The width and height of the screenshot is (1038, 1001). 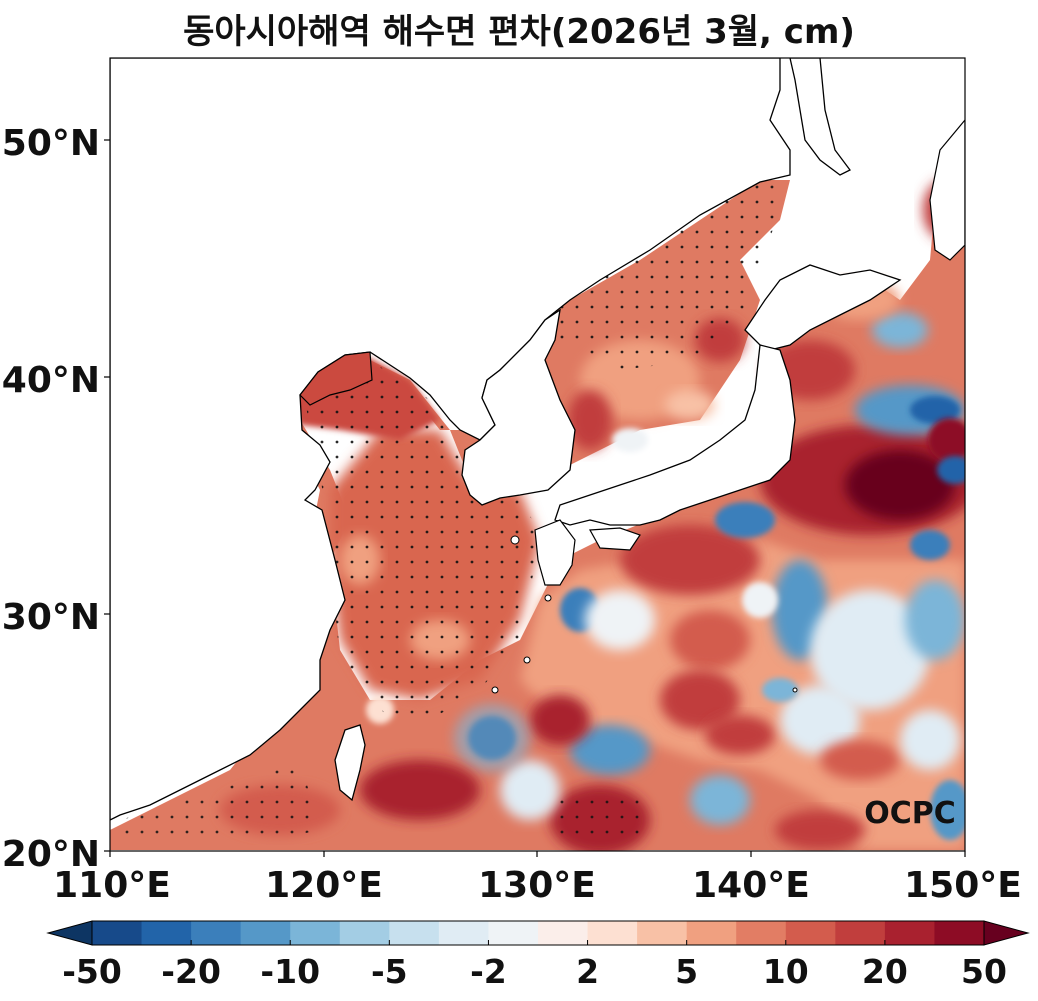 I want to click on lat-tick-label: 40°N, so click(x=51, y=380).